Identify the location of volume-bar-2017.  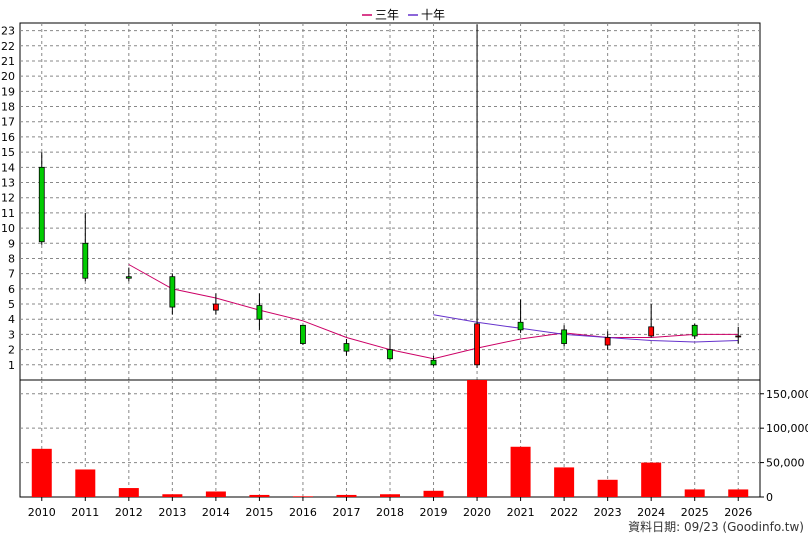
(346, 495).